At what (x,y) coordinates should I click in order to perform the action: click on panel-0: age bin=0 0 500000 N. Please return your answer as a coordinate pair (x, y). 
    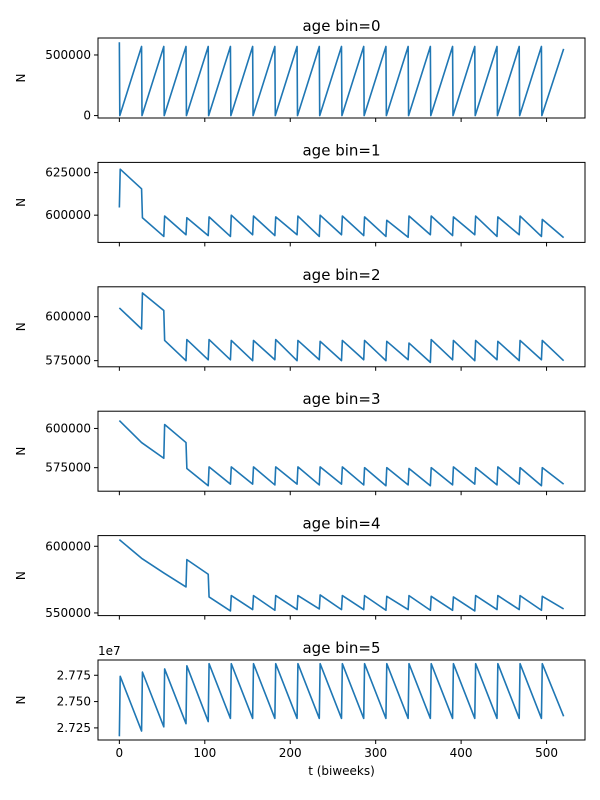
    Looking at the image, I should click on (300, 70).